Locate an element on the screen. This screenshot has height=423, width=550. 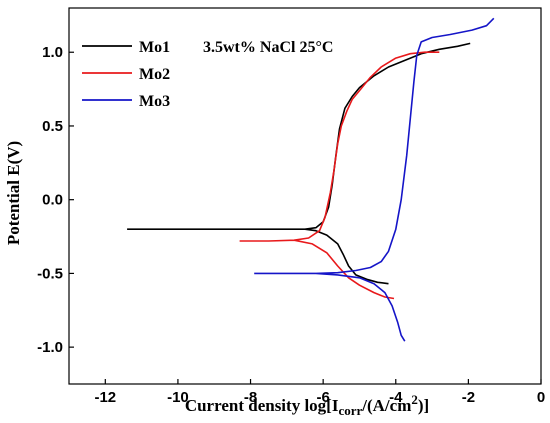
legend-label-mo1: Mo1 is located at coordinates (154, 47).